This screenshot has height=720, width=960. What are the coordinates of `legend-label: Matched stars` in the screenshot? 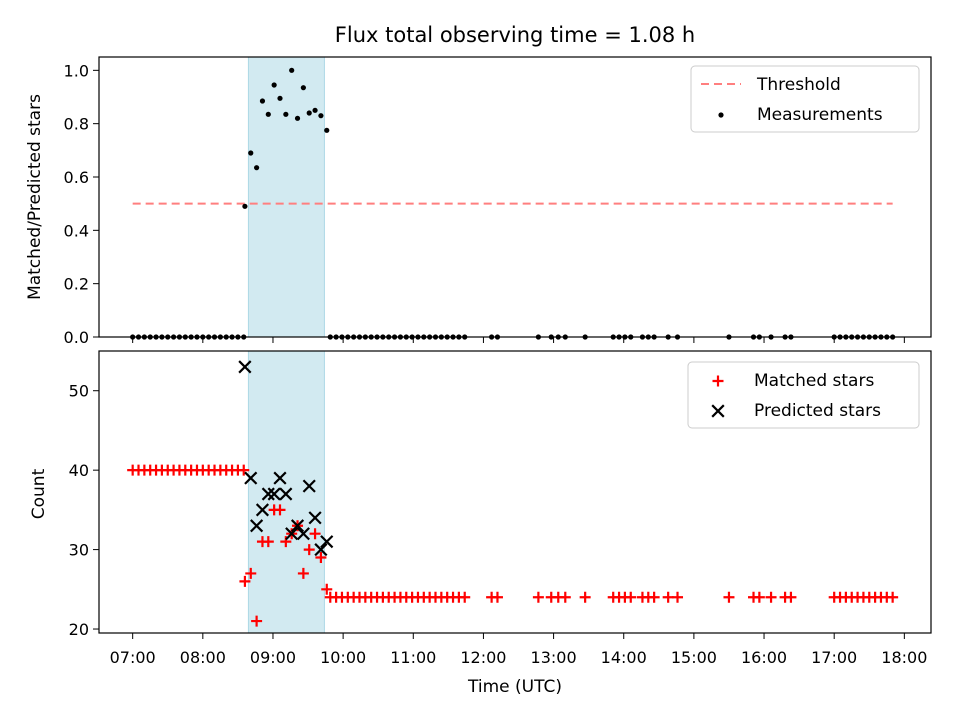 It's located at (814, 381).